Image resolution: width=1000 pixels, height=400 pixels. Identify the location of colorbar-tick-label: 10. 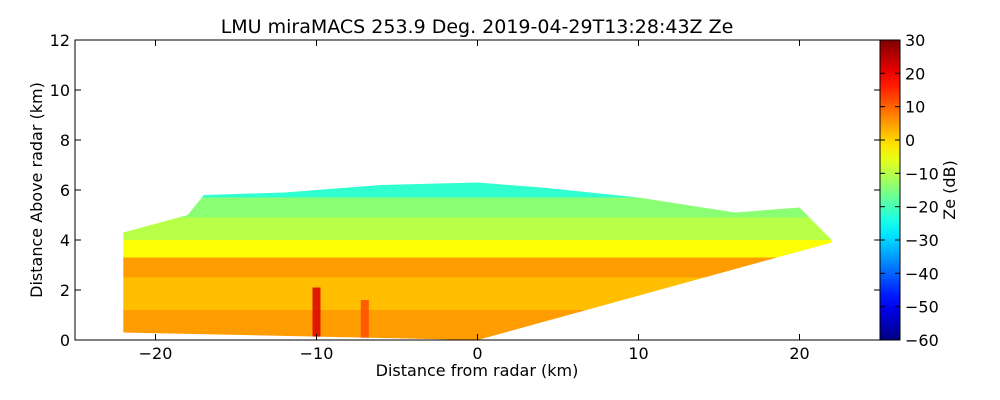
(915, 107).